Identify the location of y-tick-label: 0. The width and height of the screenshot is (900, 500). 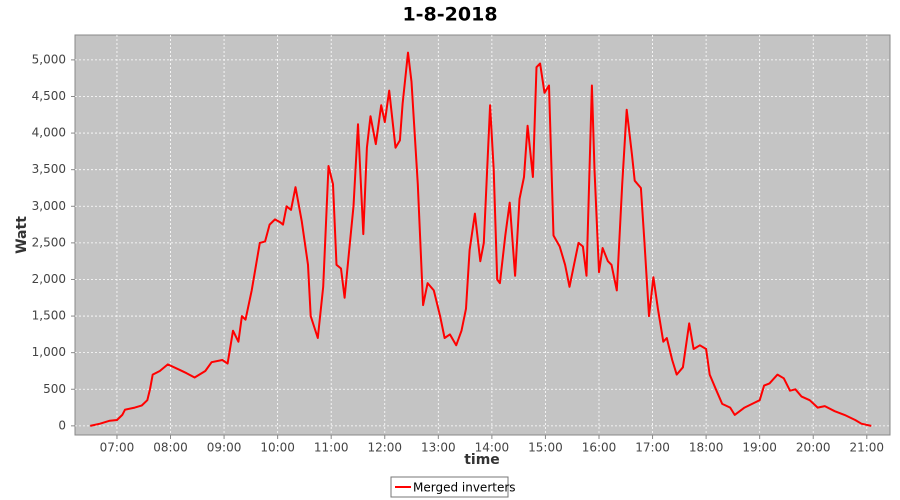
(62, 425).